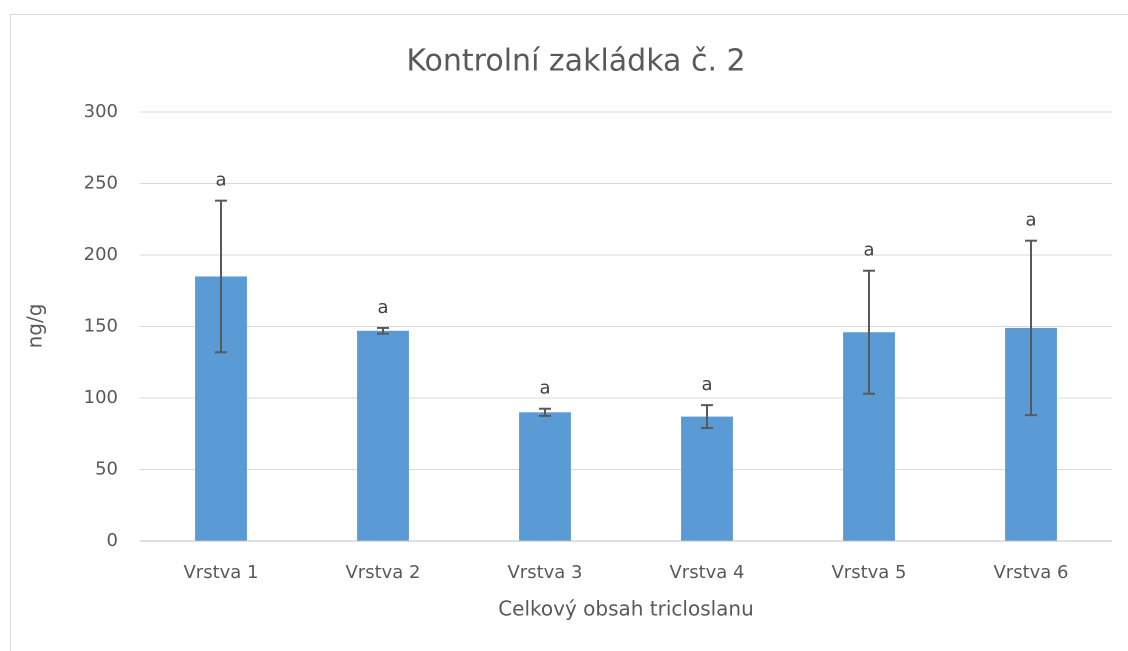  What do you see at coordinates (544, 572) in the screenshot?
I see `x-tick-label: Vrstva 3` at bounding box center [544, 572].